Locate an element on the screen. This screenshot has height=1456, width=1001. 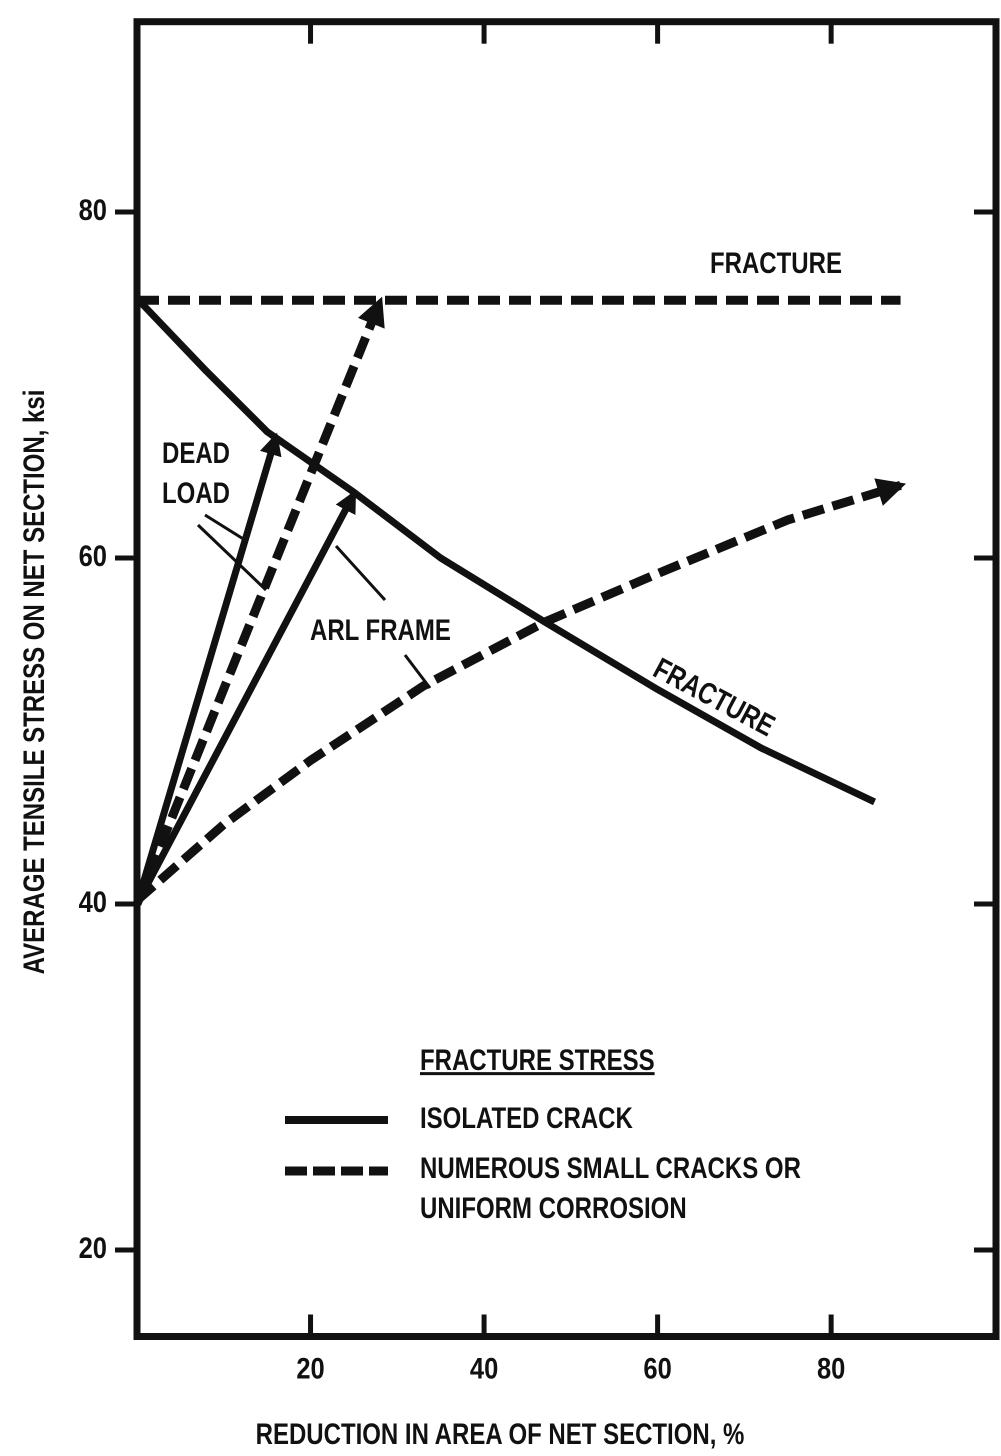
y-tick-label: 80 is located at coordinates (93, 209).